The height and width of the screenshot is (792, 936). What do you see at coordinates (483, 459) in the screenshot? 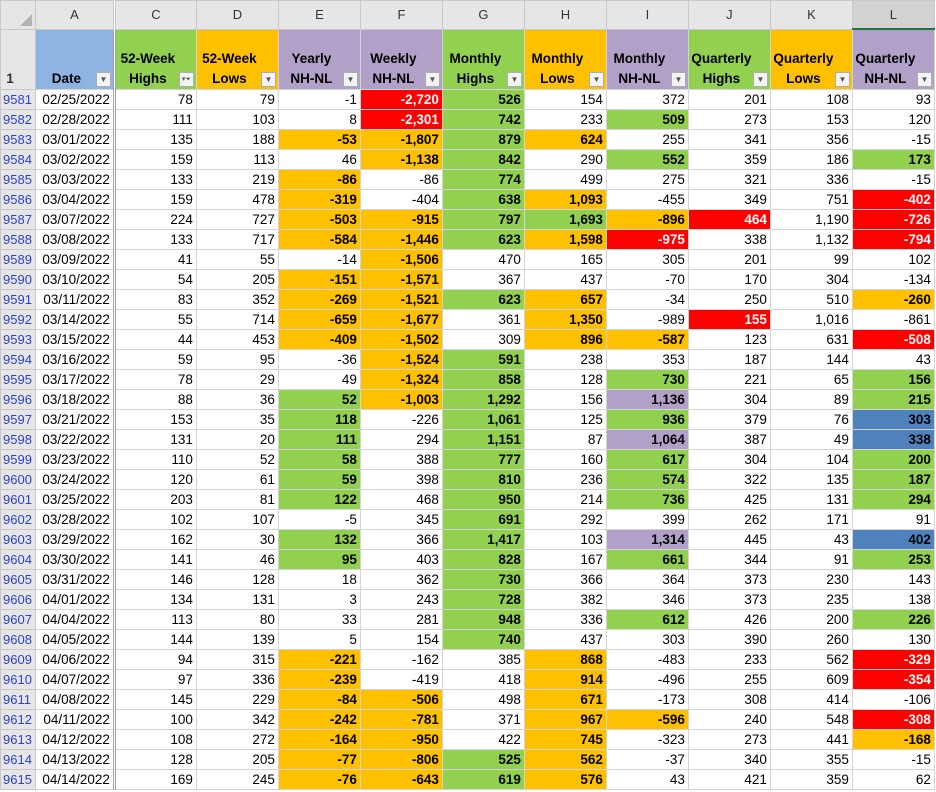
I see `cell: 777` at bounding box center [483, 459].